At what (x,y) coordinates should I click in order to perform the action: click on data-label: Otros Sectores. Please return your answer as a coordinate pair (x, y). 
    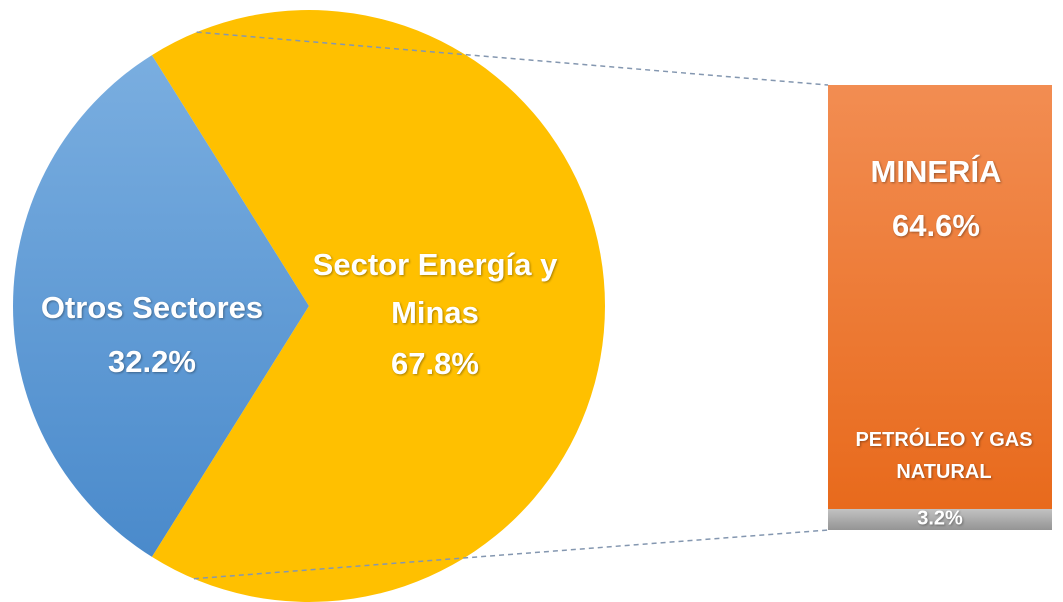
    Looking at the image, I should click on (152, 307).